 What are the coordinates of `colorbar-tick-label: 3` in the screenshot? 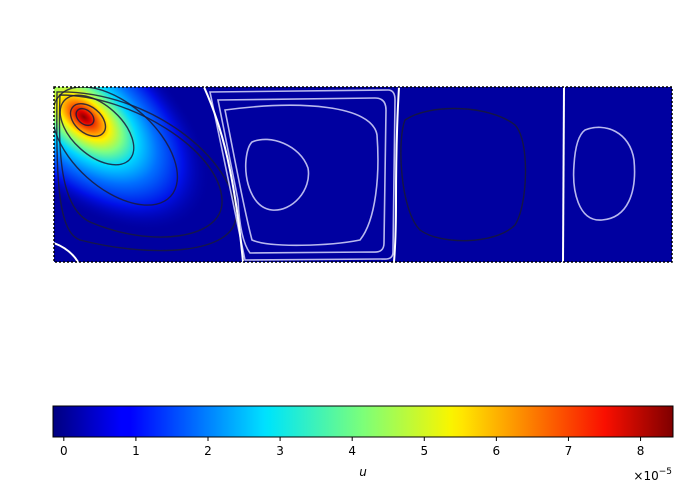 It's located at (280, 451).